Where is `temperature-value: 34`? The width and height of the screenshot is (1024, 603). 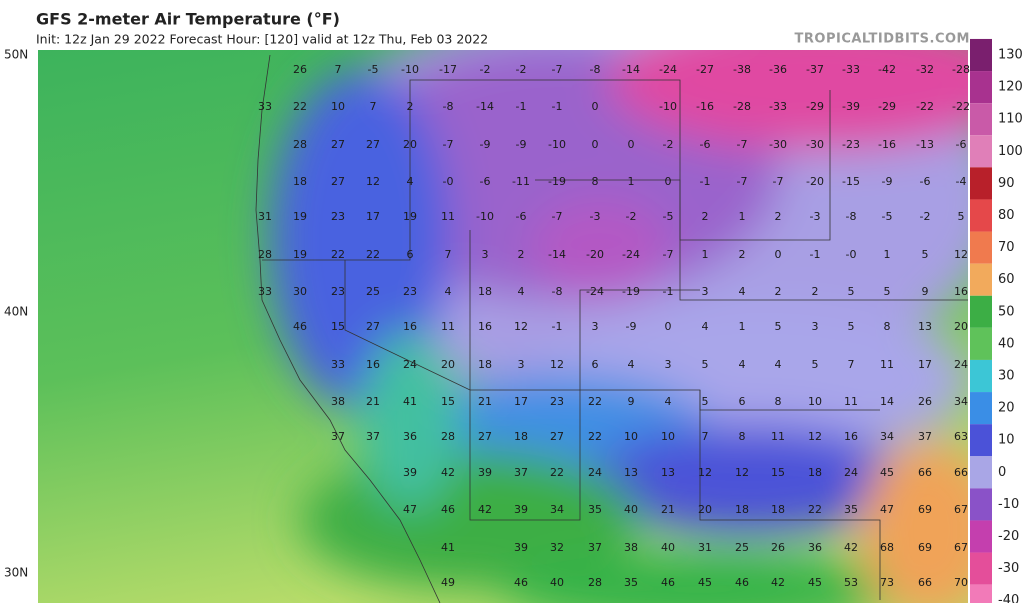 temperature-value: 34 is located at coordinates (557, 509).